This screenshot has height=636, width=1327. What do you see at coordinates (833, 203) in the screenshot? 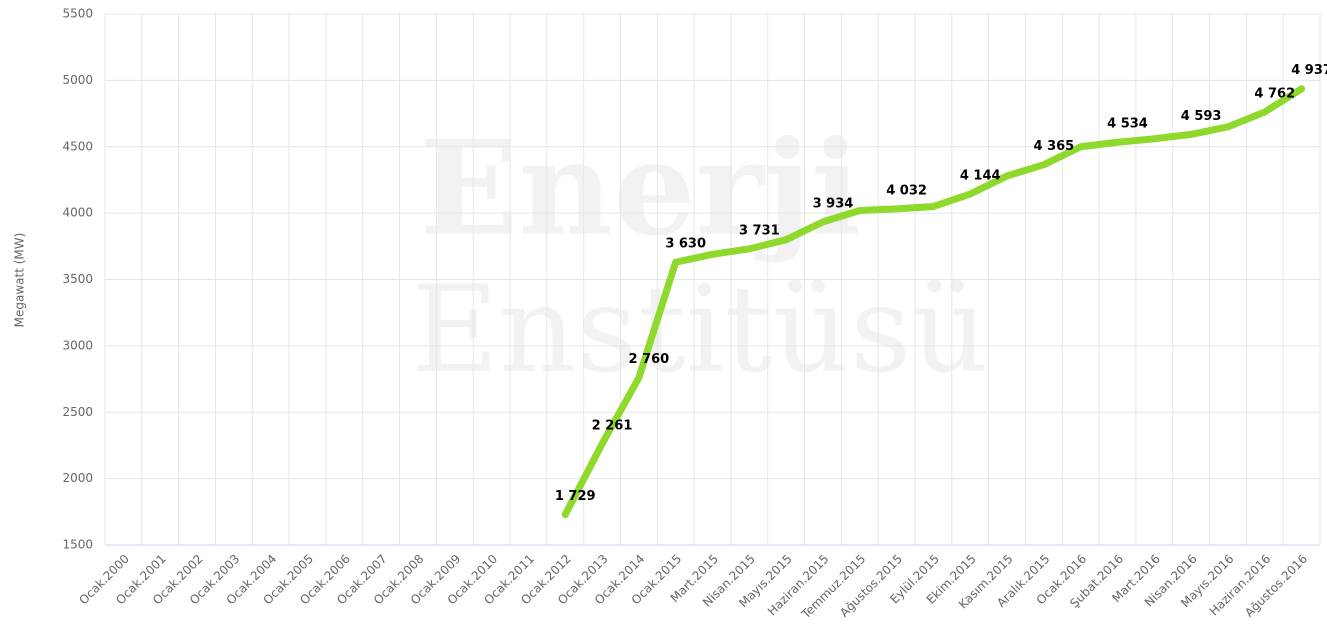
I see `data-label: 3 934` at bounding box center [833, 203].